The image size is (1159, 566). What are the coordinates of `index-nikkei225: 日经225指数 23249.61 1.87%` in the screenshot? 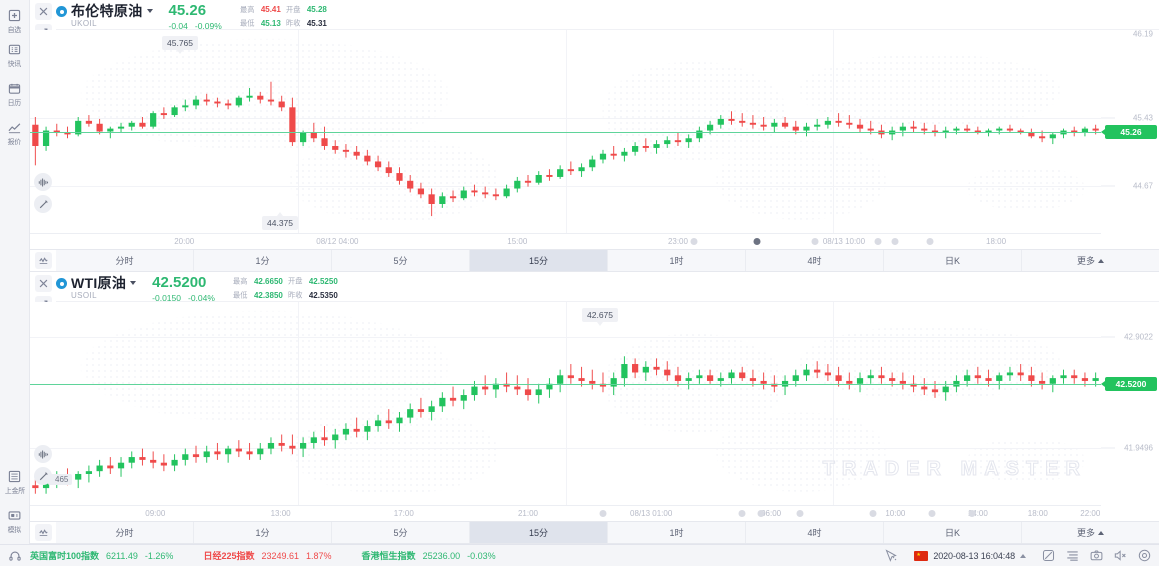 It's located at (267, 555).